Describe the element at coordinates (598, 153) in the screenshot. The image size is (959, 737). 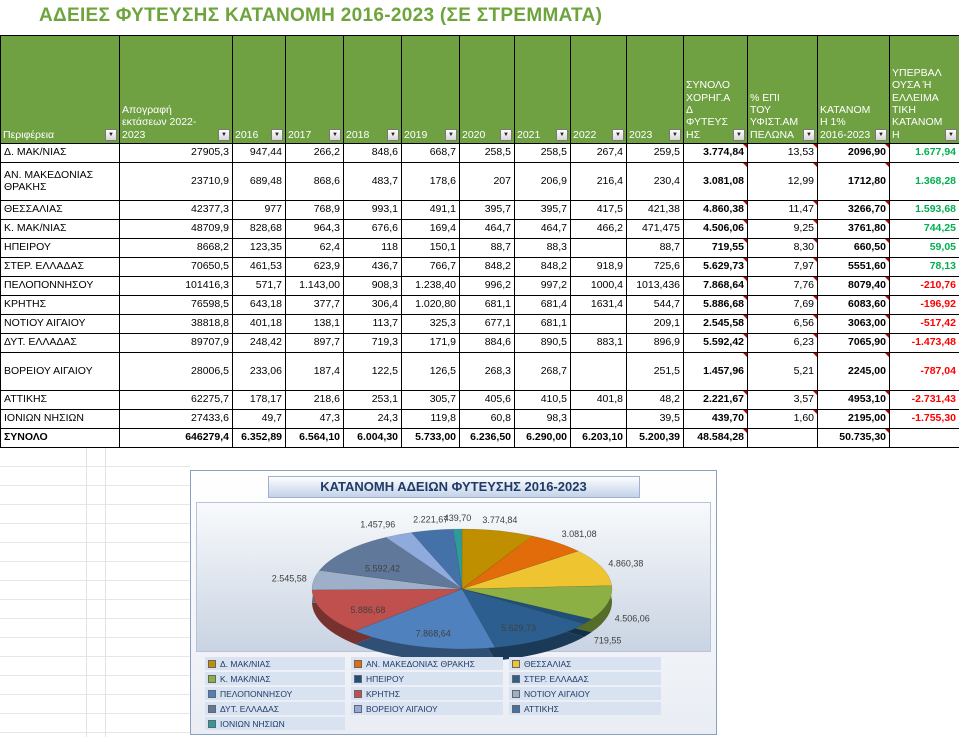
I see `value-cell: 267,4` at that location.